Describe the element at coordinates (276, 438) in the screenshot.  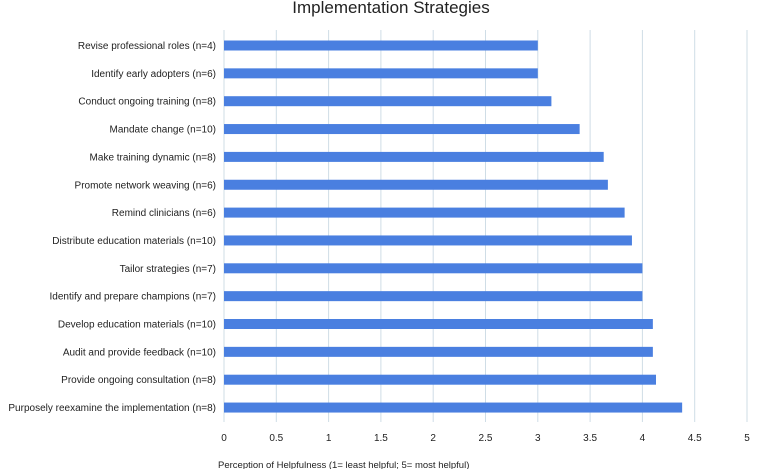
I see `x-tick-label-1: 0.5` at that location.